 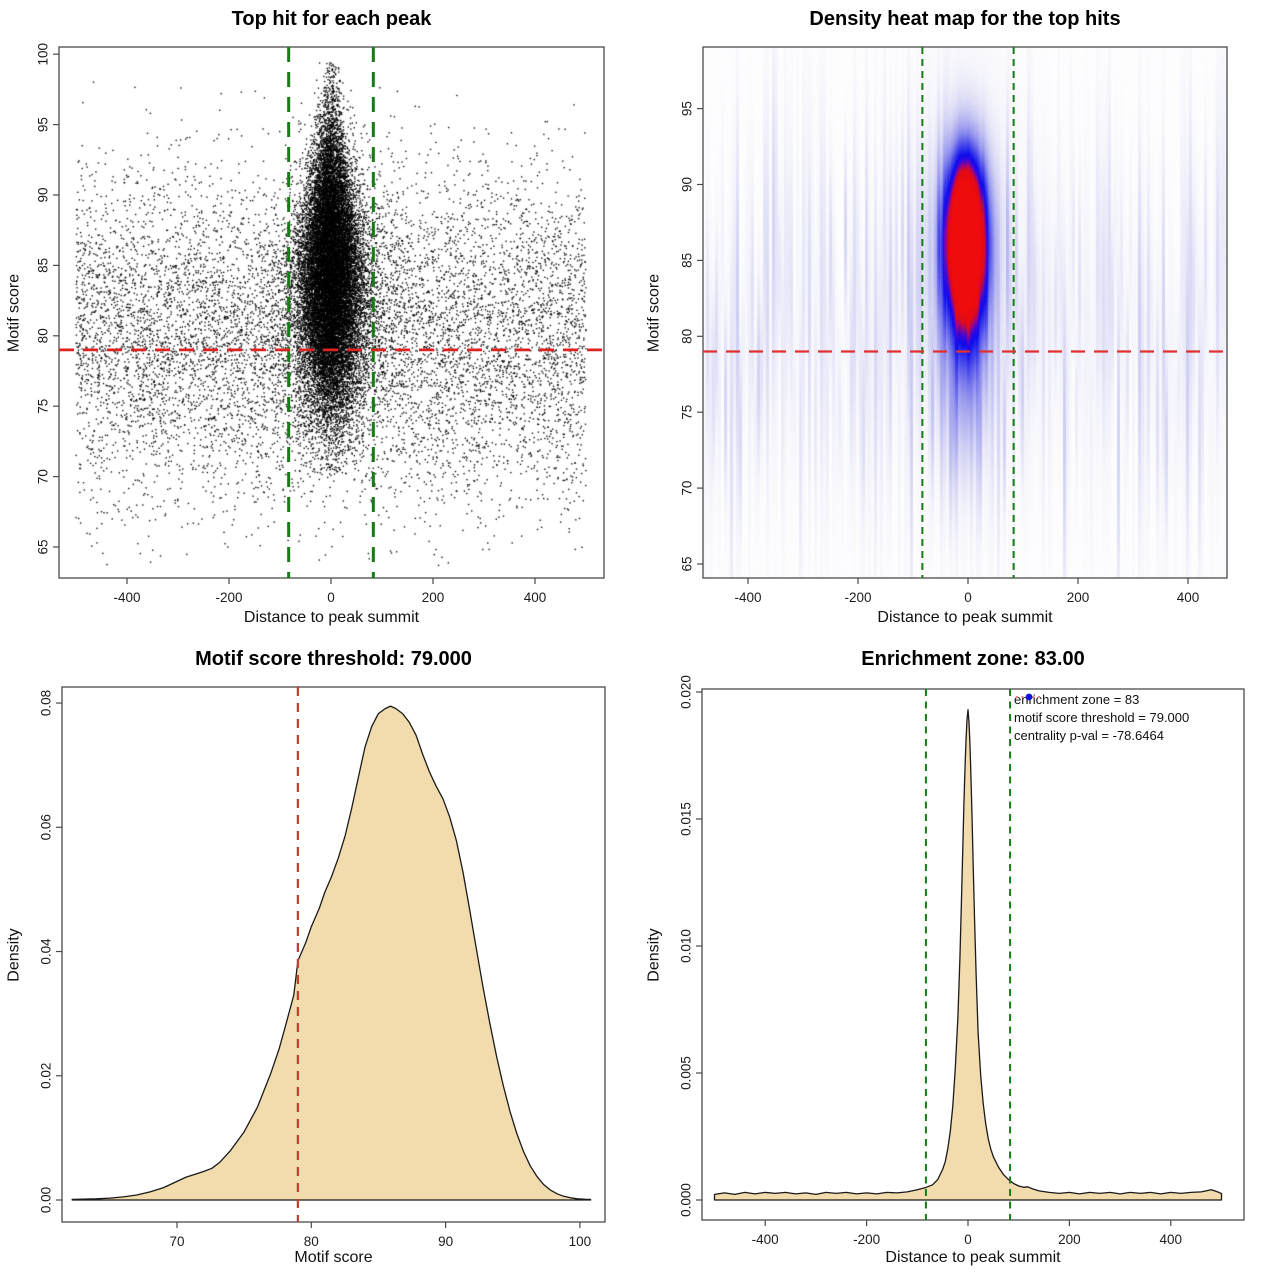 I want to click on tick-label: 0.00, so click(x=46, y=1200).